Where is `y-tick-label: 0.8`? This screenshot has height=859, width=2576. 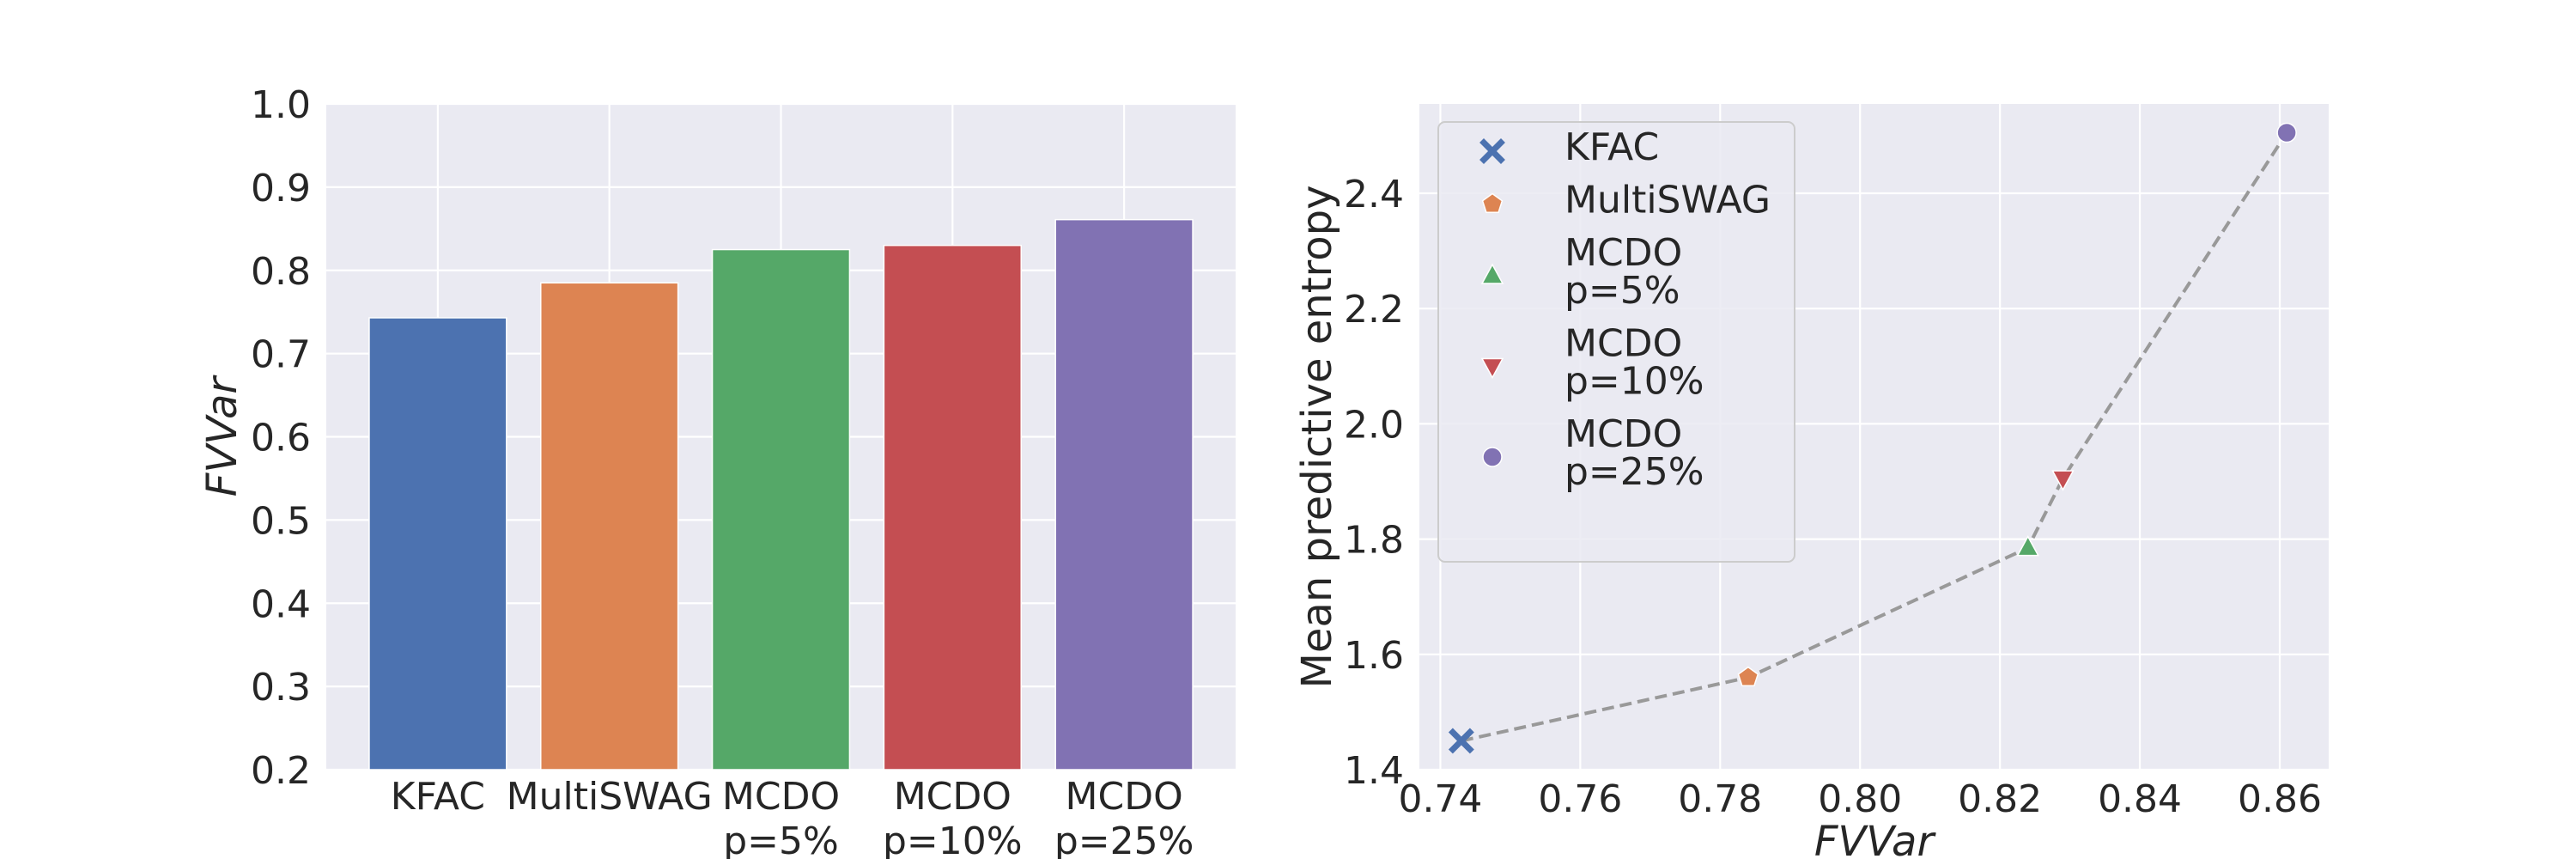
y-tick-label: 0.8 is located at coordinates (281, 272).